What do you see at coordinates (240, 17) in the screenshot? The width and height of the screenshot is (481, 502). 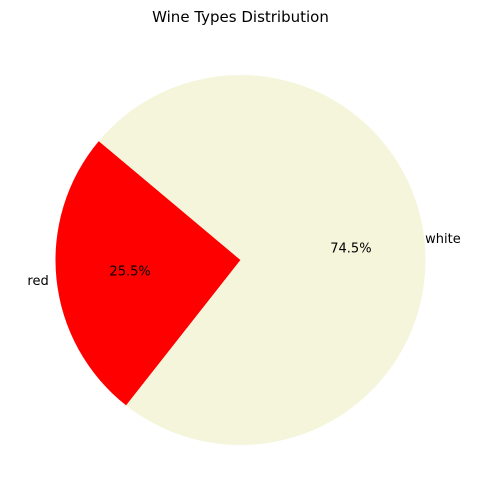 I see `chart-title: Wine Types Distribution` at bounding box center [240, 17].